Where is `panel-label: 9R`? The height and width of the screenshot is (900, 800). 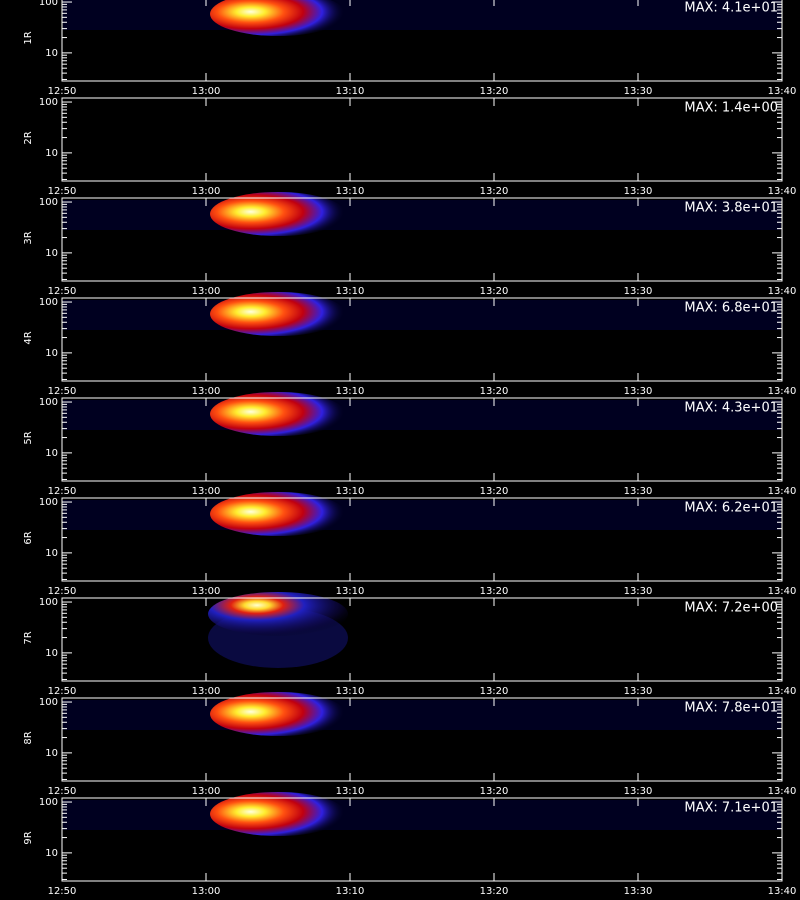 panel-label: 9R is located at coordinates (28, 837).